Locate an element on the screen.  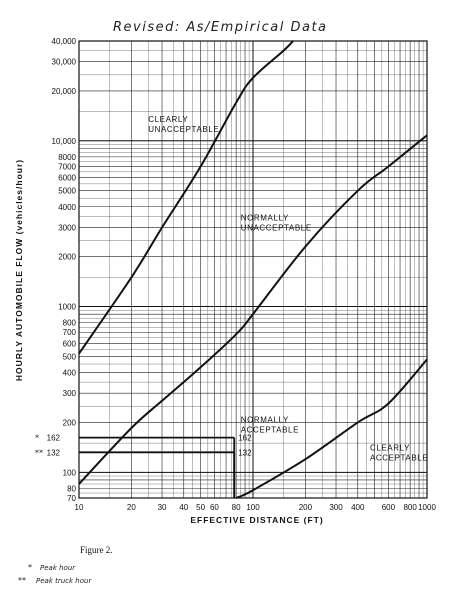
x-tick-labels: 10 20 30 40 50 60 80 100 200 300 400 600 800 1000 is located at coordinates (256, 507).